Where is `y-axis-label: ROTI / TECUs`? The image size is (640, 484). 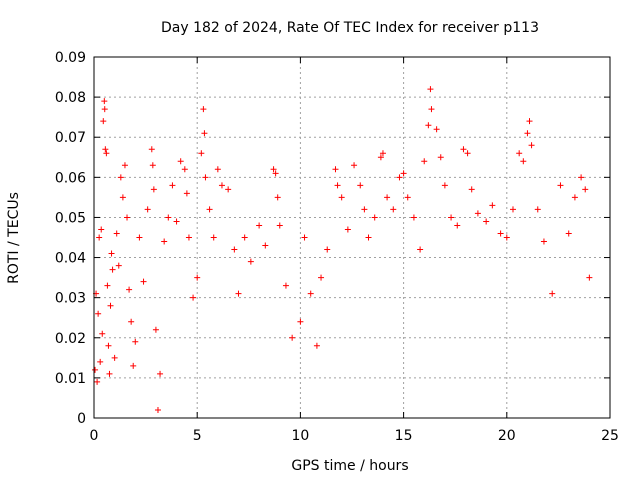
y-axis-label: ROTI / TECUs is located at coordinates (14, 238).